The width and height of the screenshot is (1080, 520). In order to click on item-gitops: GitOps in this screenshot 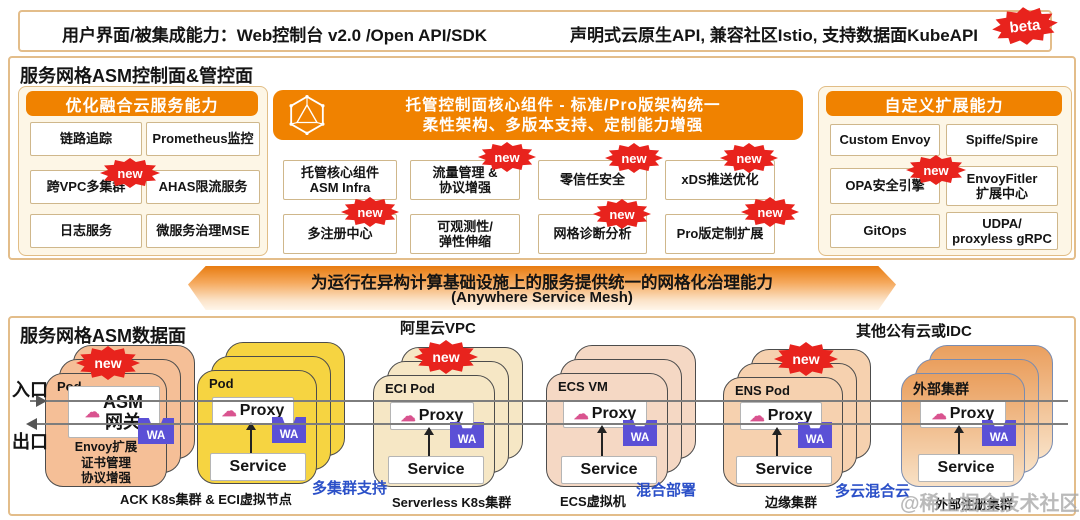, I will do `click(885, 231)`.